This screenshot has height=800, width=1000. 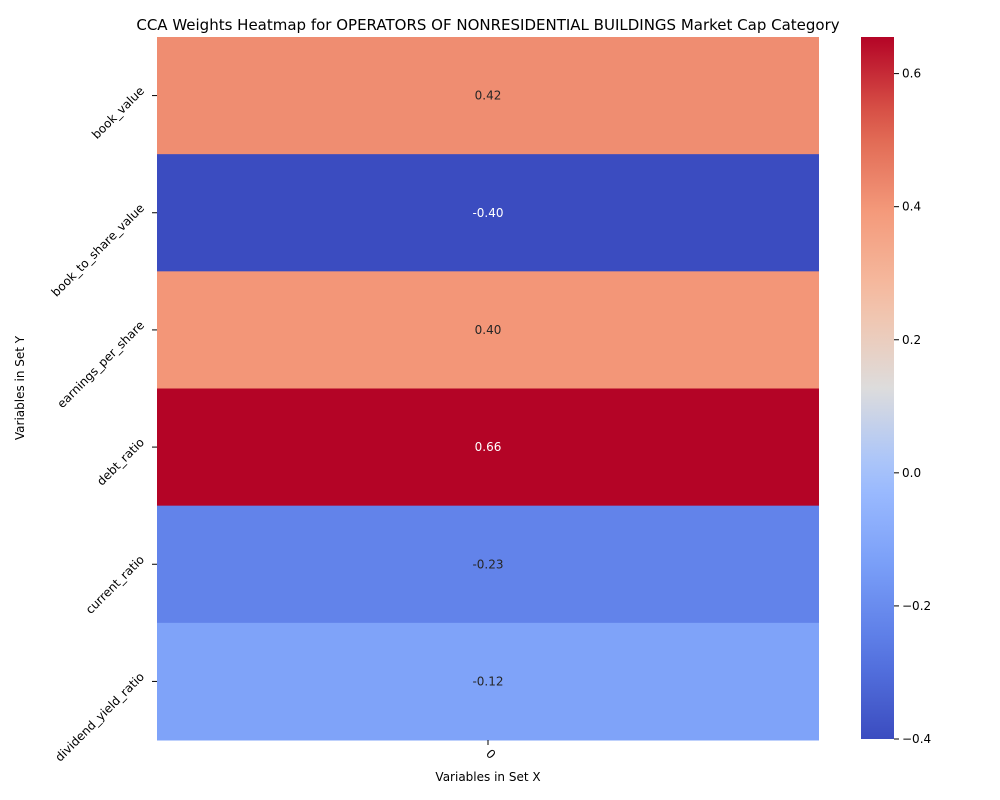 What do you see at coordinates (877, 388) in the screenshot?
I see `colorbar` at bounding box center [877, 388].